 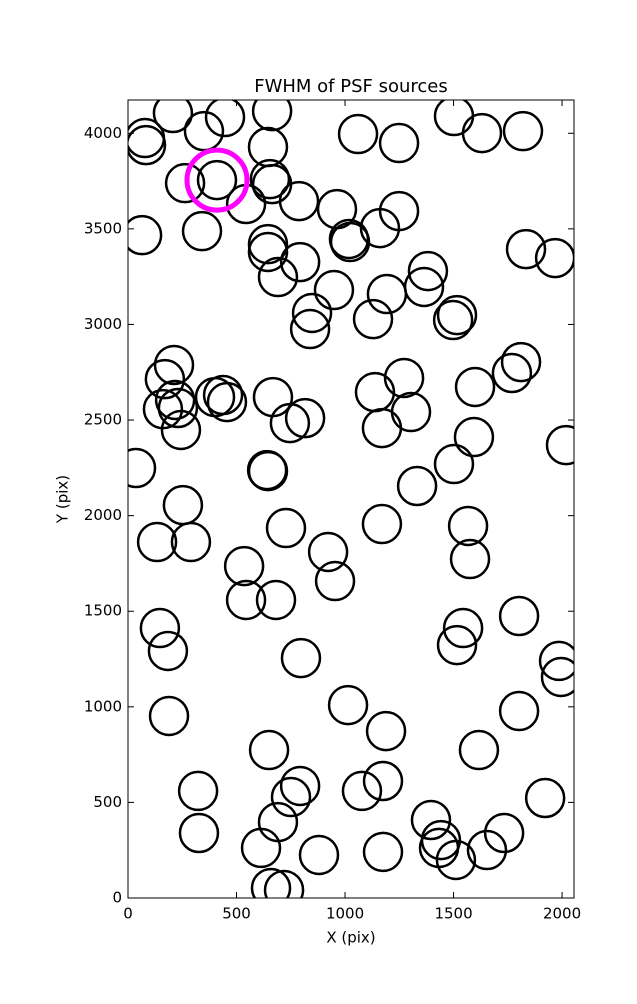 What do you see at coordinates (350, 938) in the screenshot?
I see `x-axis-label: X (pix)` at bounding box center [350, 938].